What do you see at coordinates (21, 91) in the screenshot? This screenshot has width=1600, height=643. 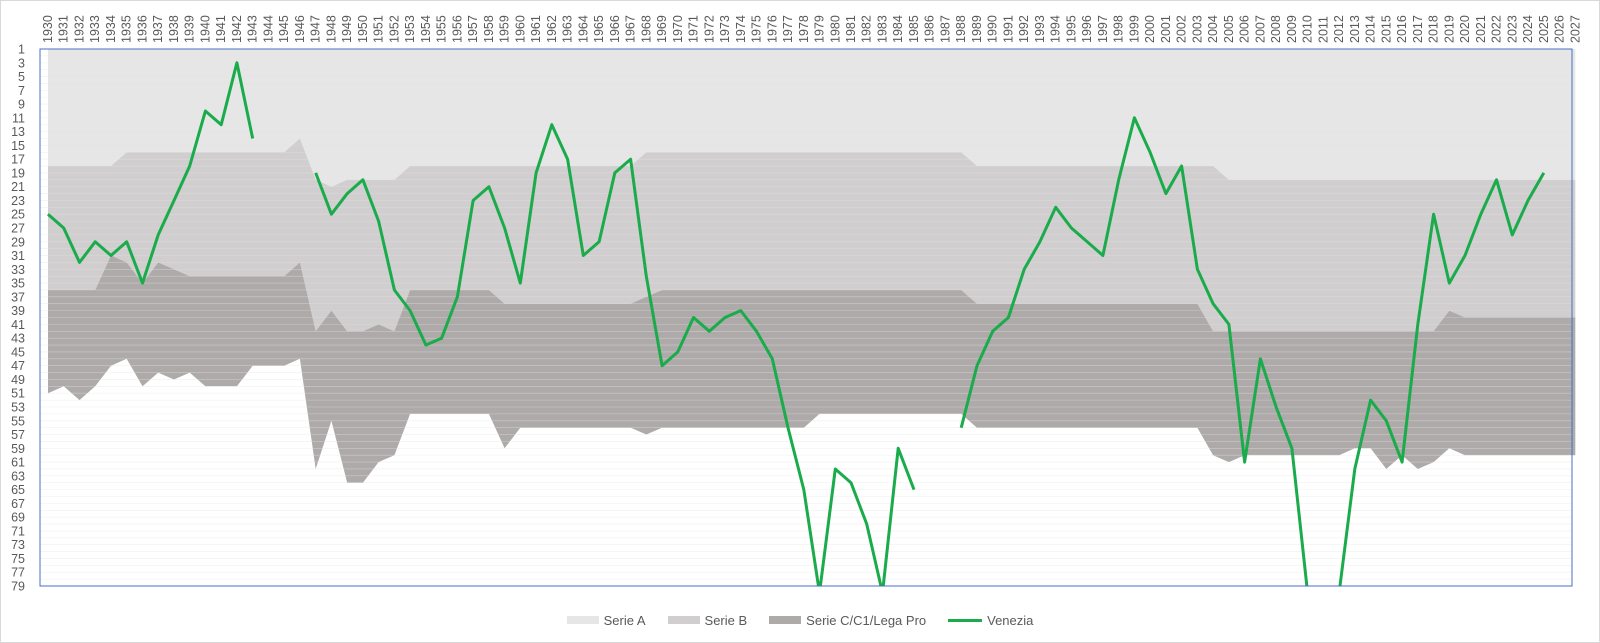 I see `y-tick-label: 7` at bounding box center [21, 91].